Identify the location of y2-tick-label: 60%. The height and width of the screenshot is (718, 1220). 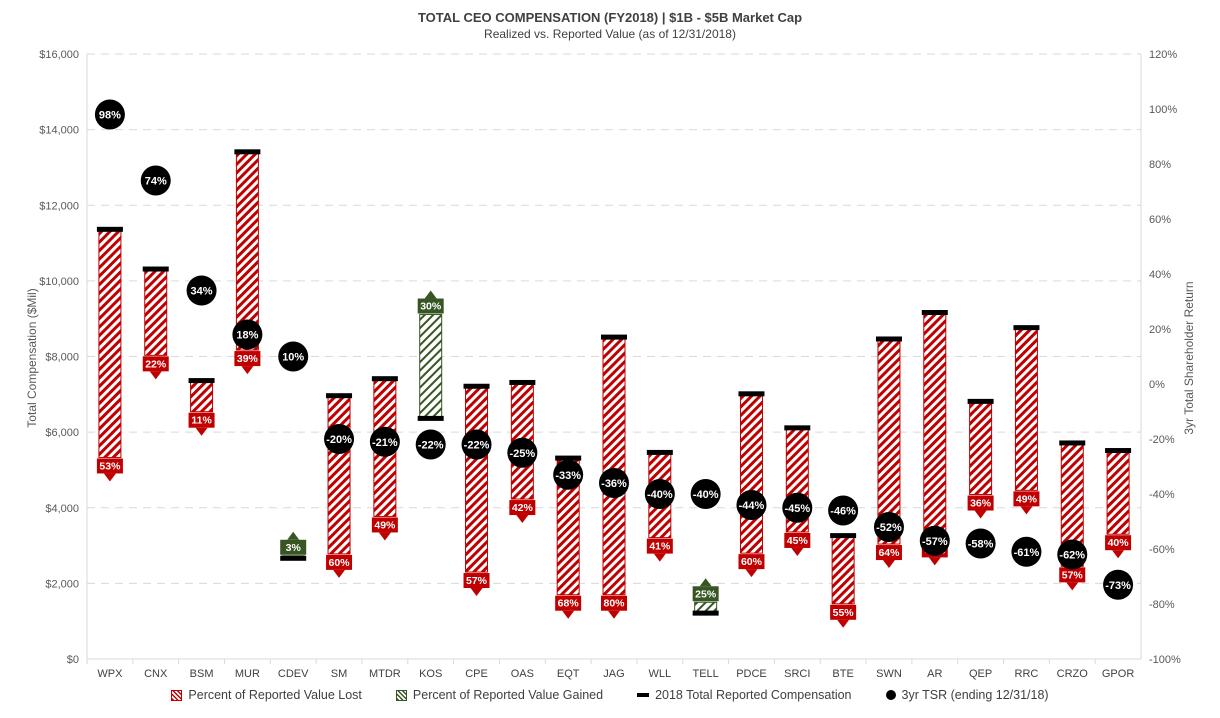
(1160, 220).